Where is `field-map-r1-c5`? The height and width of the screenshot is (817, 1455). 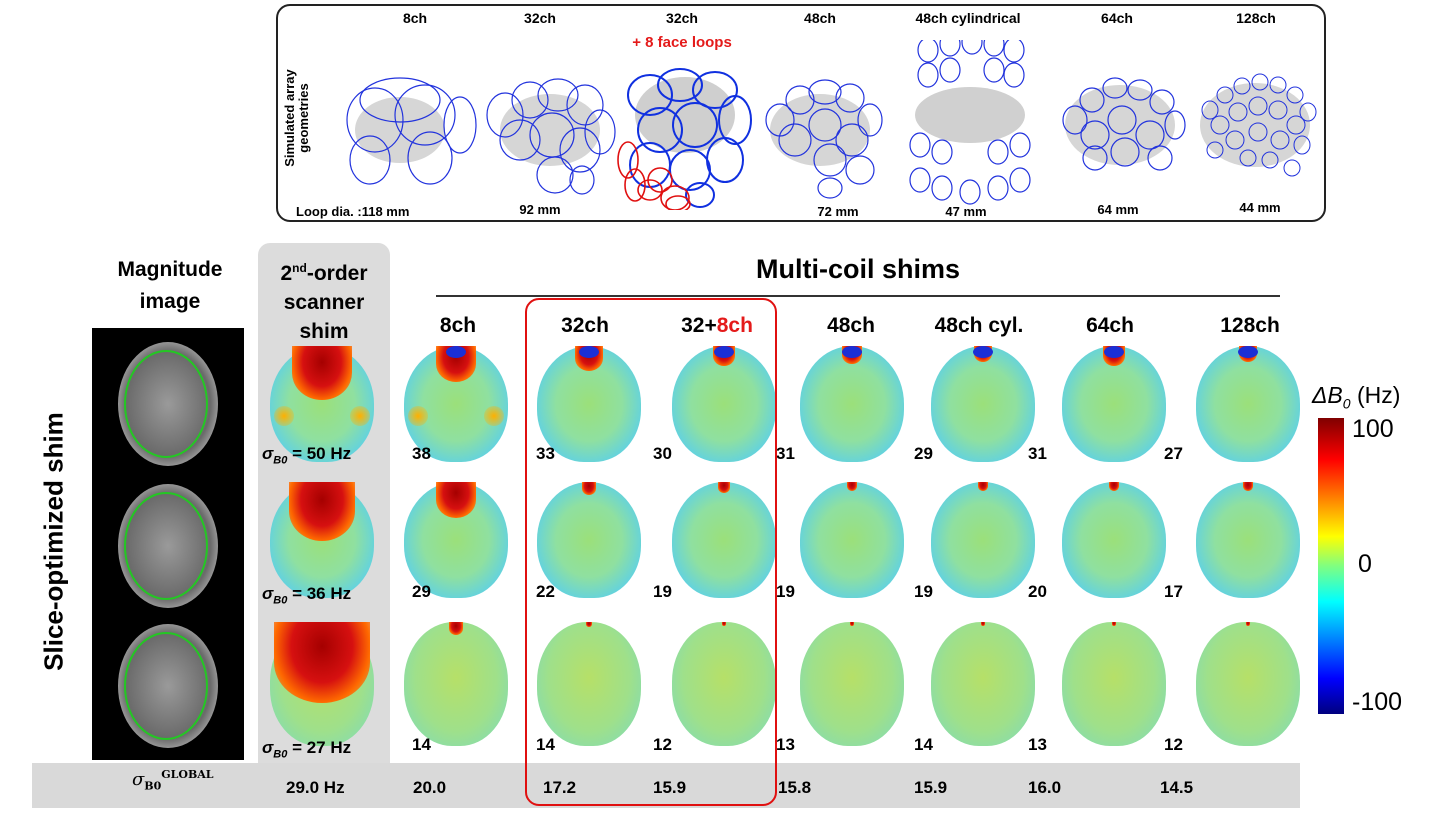 field-map-r1-c5 is located at coordinates (852, 404).